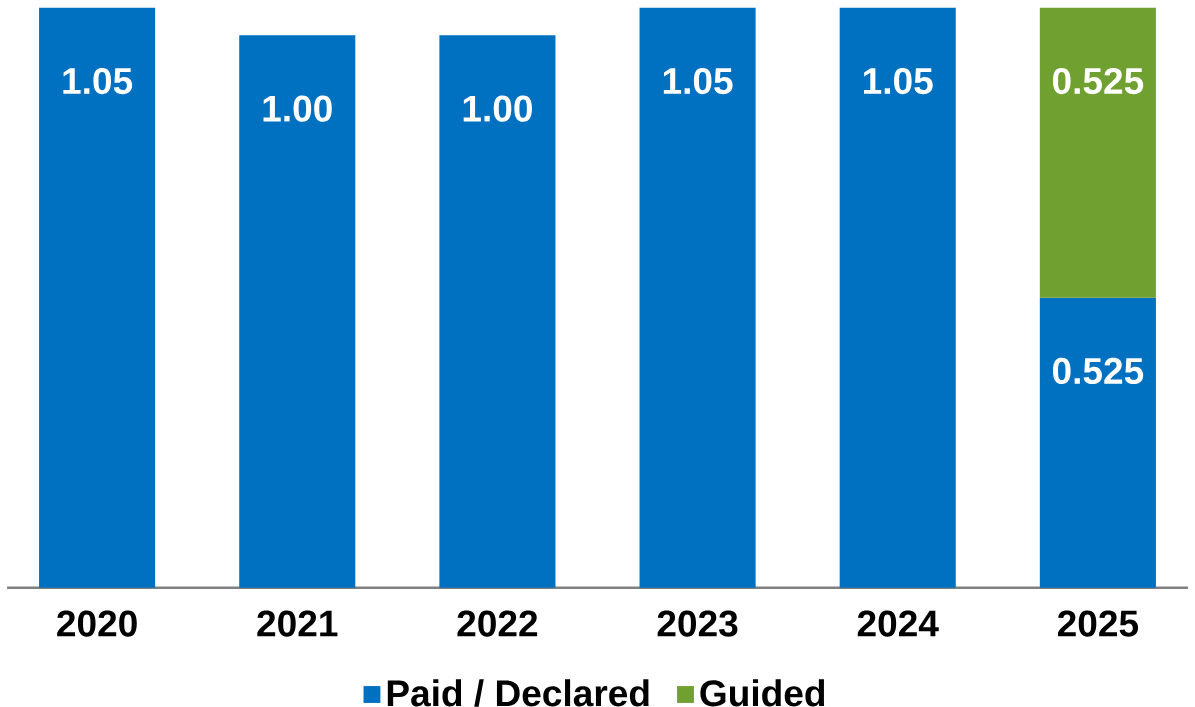 This screenshot has width=1195, height=707. What do you see at coordinates (518, 693) in the screenshot?
I see `legend-label: Paid / Declared` at bounding box center [518, 693].